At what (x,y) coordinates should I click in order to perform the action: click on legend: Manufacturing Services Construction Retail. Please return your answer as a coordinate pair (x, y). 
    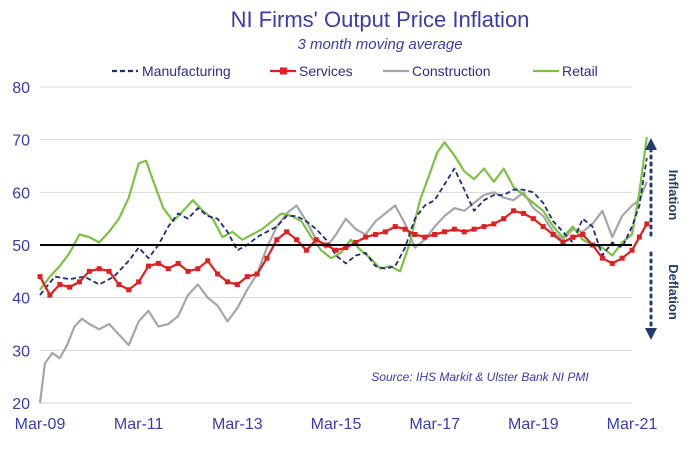
    Looking at the image, I should click on (355, 71).